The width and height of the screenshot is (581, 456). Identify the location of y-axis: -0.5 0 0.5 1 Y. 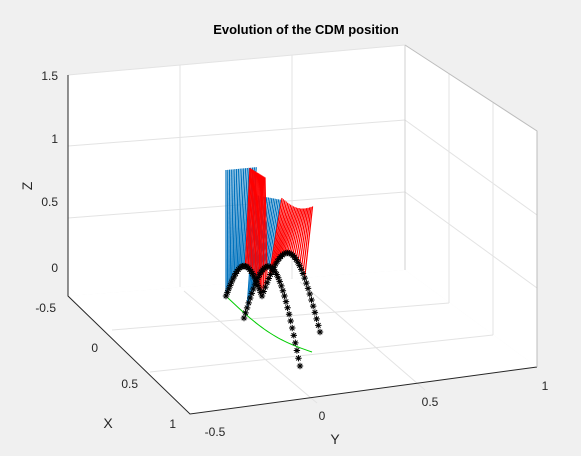
(377, 413).